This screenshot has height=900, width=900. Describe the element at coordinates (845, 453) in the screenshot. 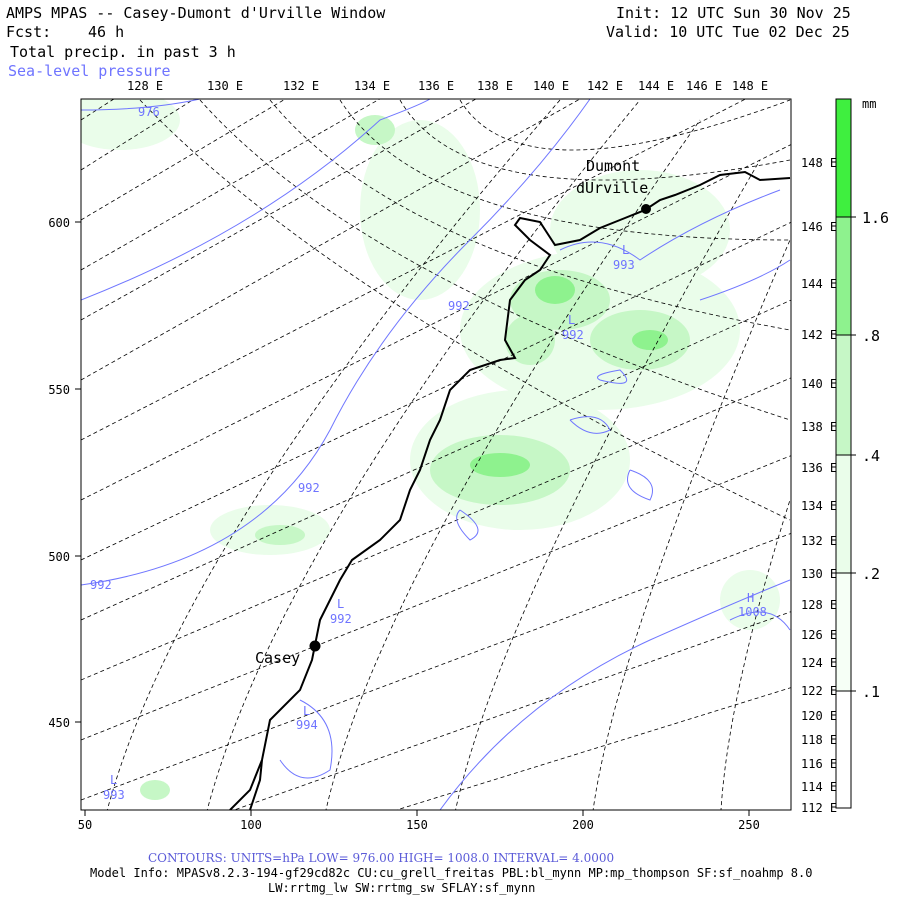

I see `colorbar` at that location.